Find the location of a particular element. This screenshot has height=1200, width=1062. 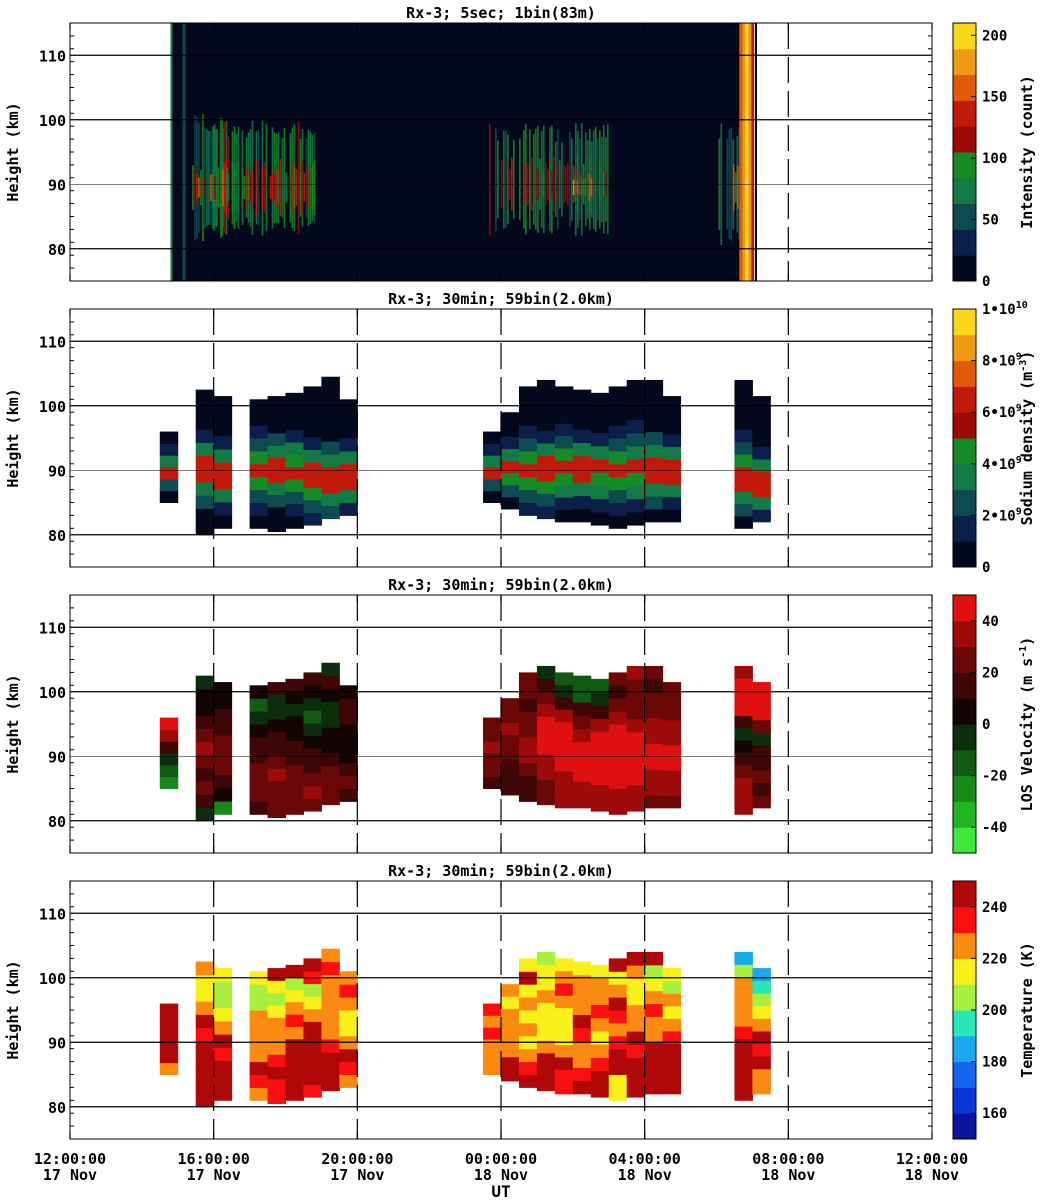

colorbar-tick-label: 160 is located at coordinates (994, 1114).